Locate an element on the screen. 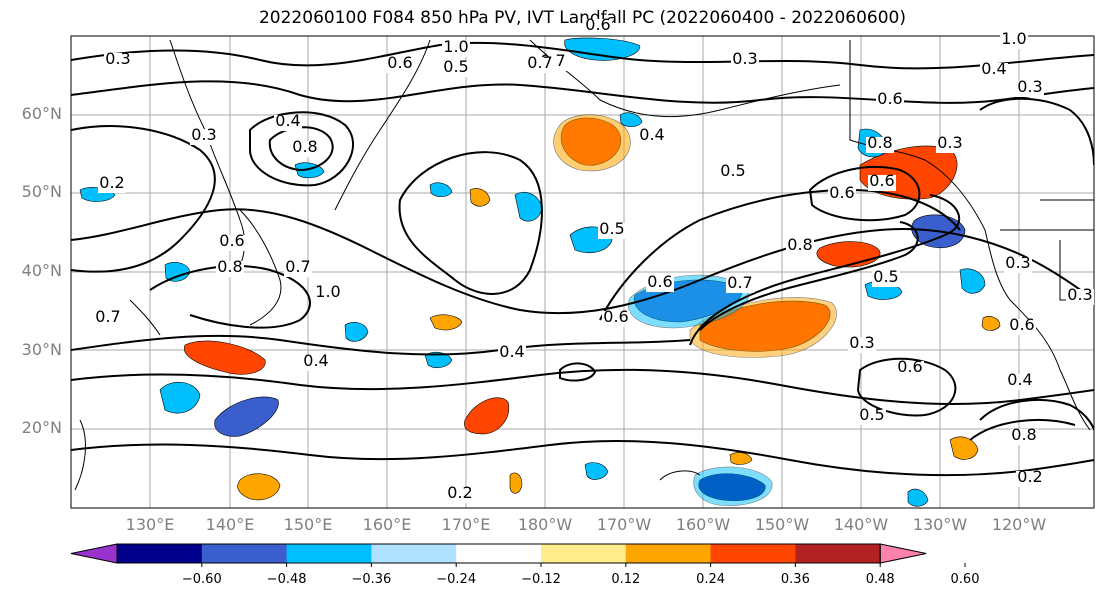  lat-label-30n: 30°N is located at coordinates (41, 349).